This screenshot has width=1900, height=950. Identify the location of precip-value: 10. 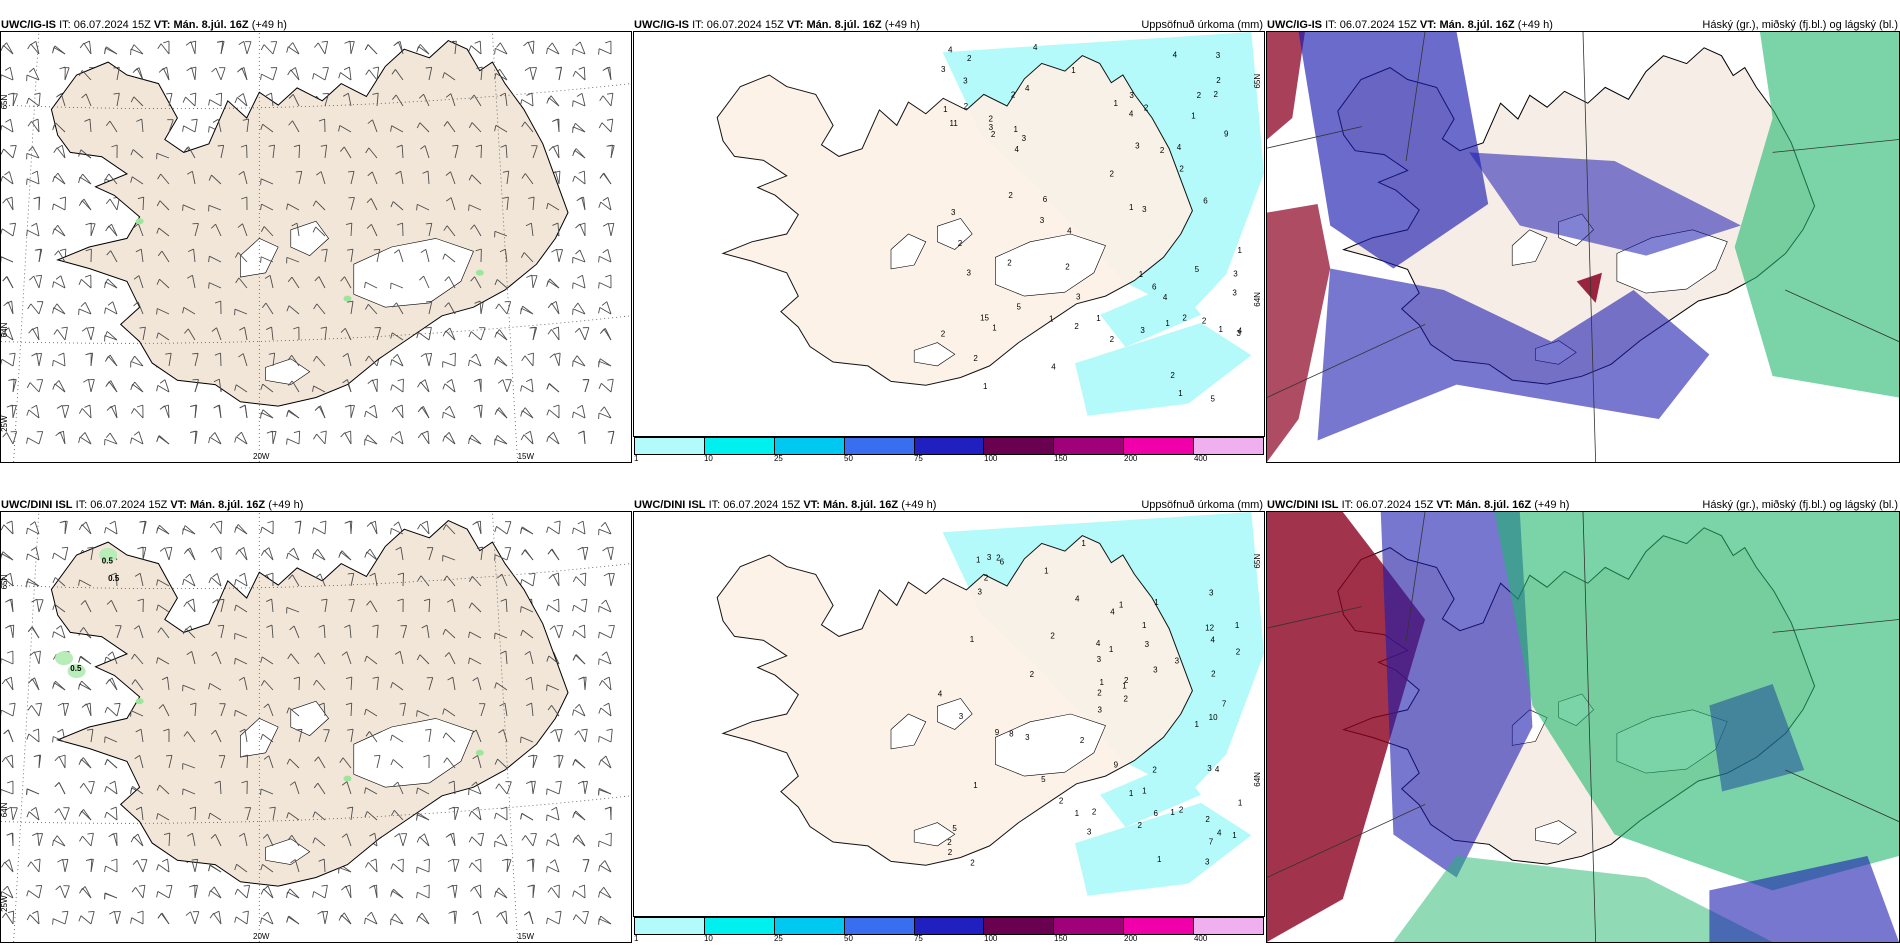
(1213, 717).